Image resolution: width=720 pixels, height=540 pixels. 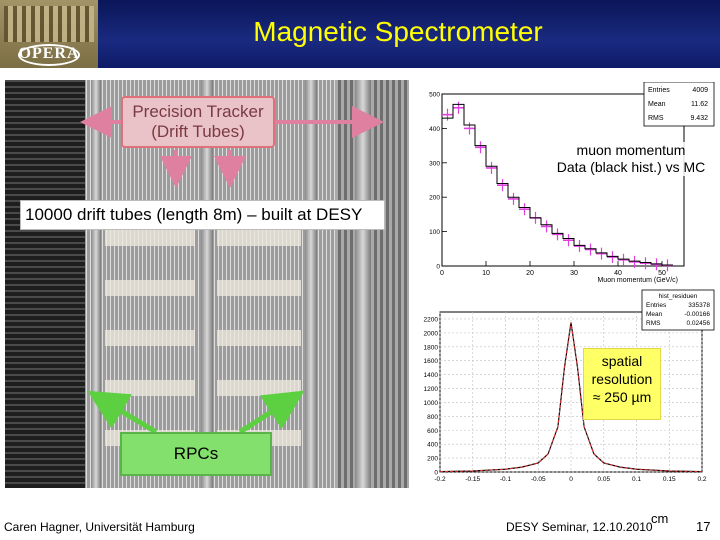 What do you see at coordinates (703, 526) in the screenshot?
I see `page-number: 17` at bounding box center [703, 526].